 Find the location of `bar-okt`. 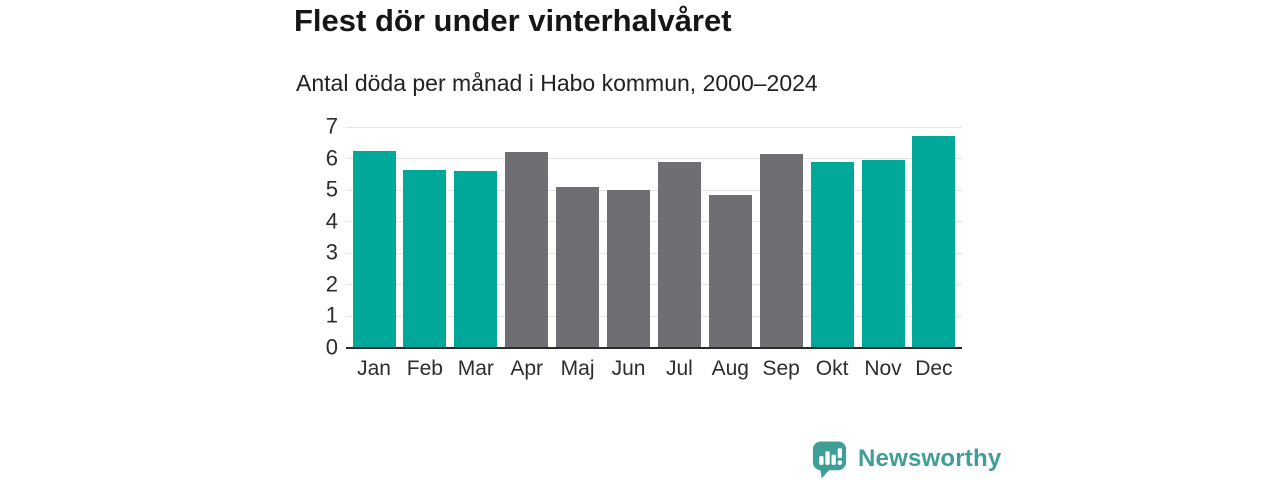

bar-okt is located at coordinates (832, 254).